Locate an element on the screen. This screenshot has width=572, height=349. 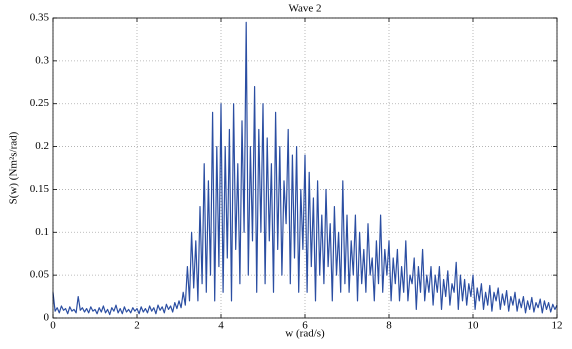
x-tick-label: 12 is located at coordinates (557, 326).